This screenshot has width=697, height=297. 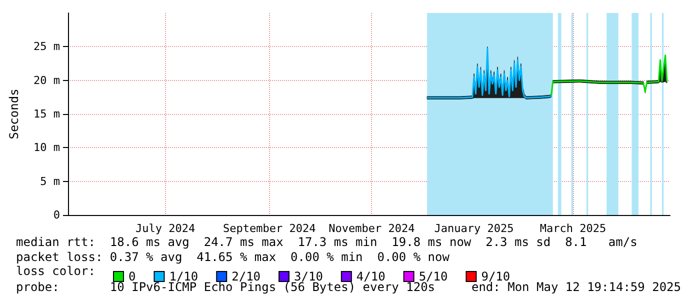 What do you see at coordinates (56, 271) in the screenshot?
I see `legend-title: loss color:` at bounding box center [56, 271].